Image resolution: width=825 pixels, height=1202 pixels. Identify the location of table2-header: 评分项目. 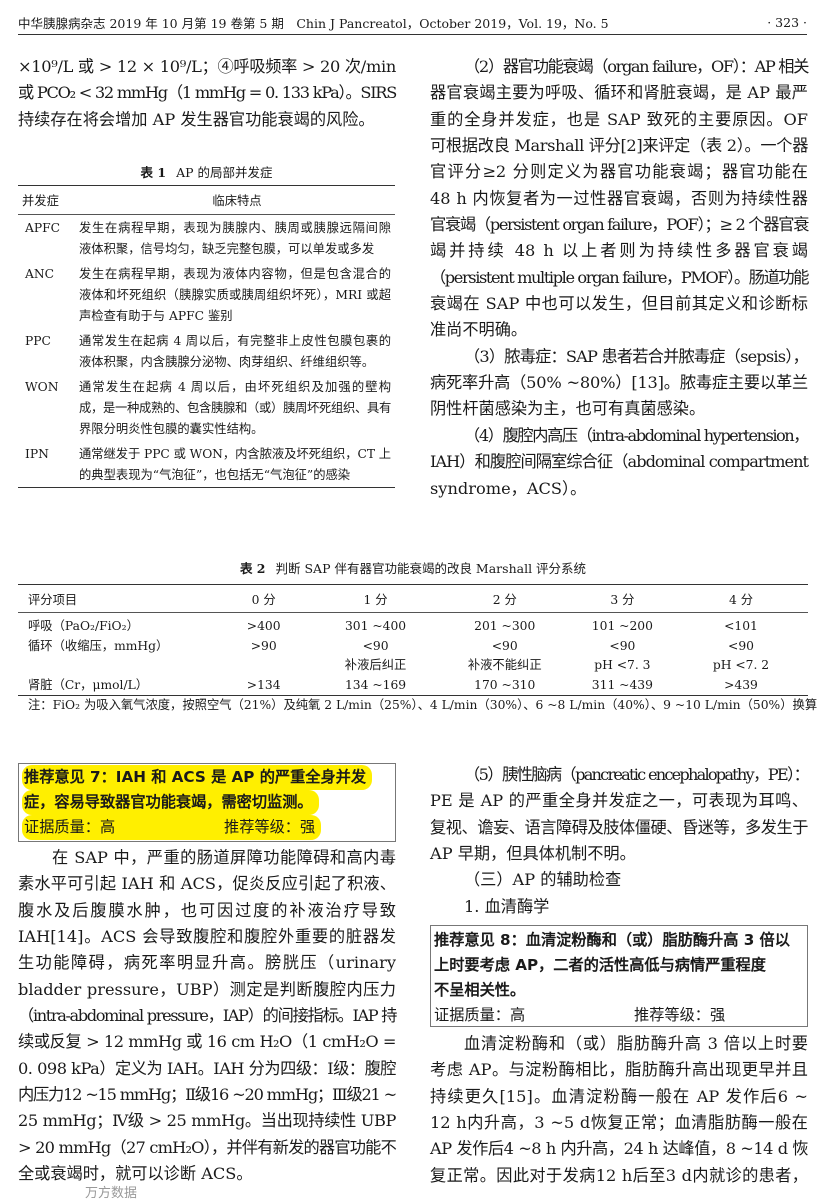
(116, 598).